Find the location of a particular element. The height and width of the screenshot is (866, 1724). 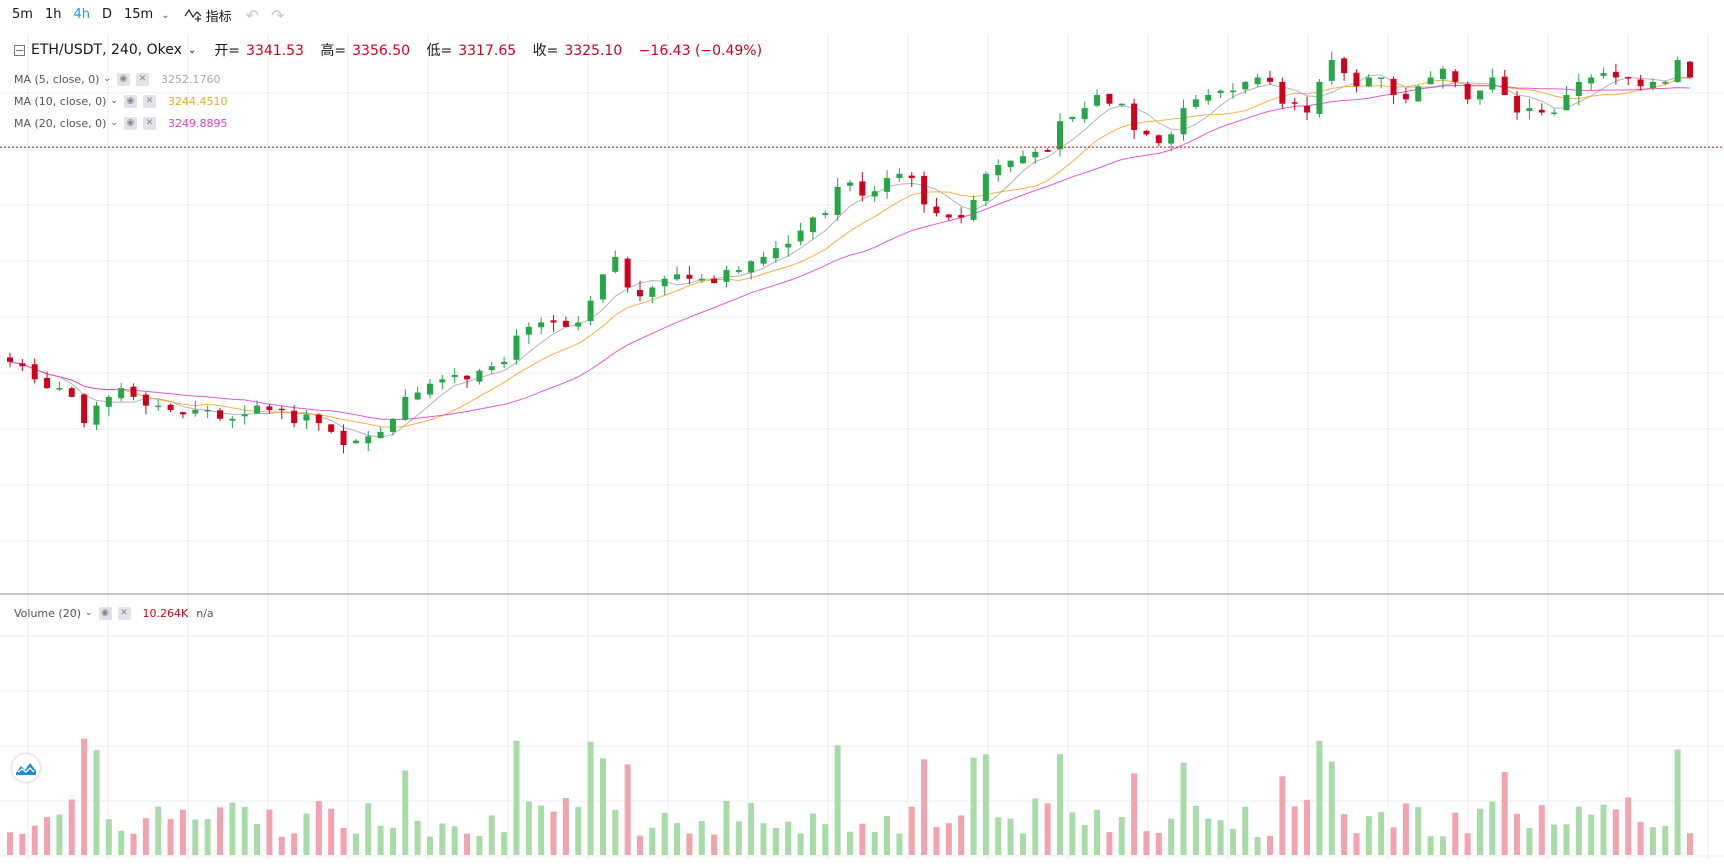

interval-chevron-down-icon: ⌄ is located at coordinates (165, 15).